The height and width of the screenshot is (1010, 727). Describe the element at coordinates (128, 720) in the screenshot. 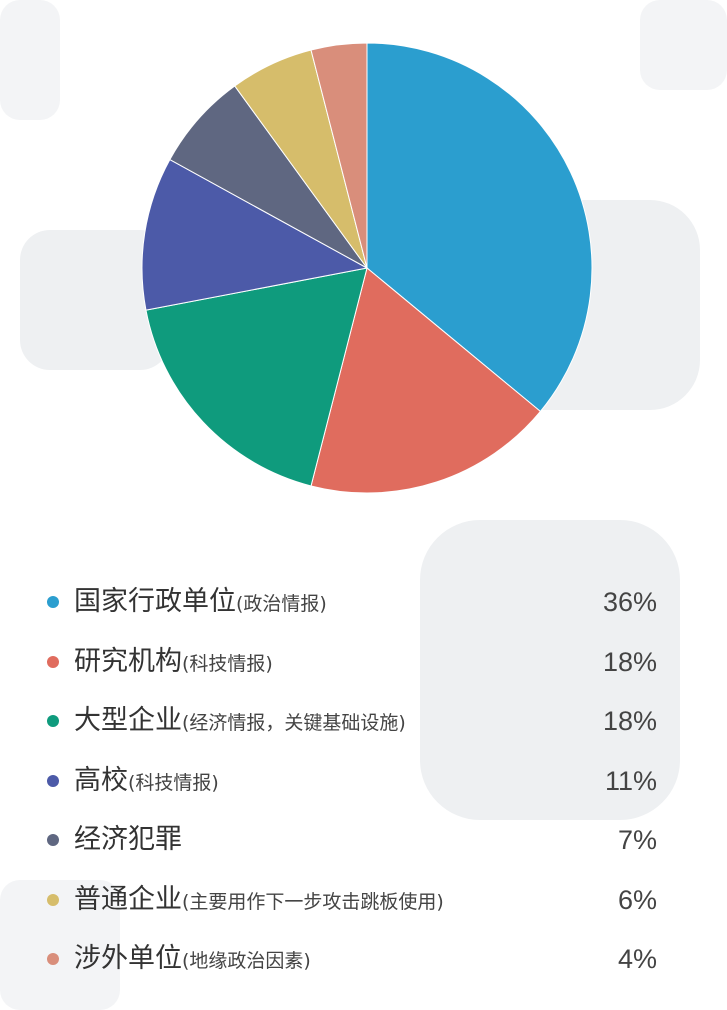

I see `legend-label-main: 大型企业` at that location.